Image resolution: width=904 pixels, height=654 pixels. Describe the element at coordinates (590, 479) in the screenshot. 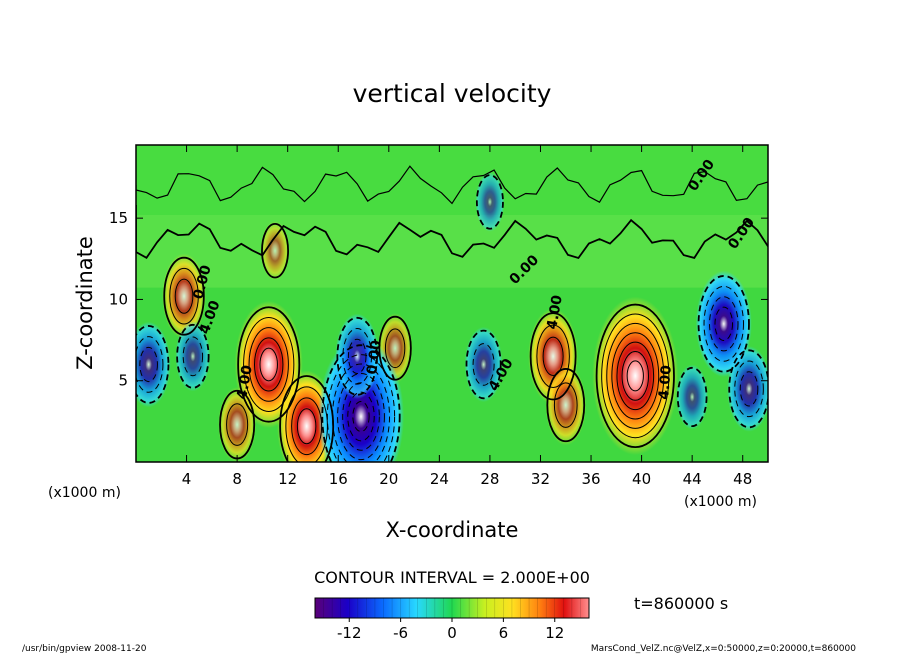

I see `x-tick-label: 36` at that location.